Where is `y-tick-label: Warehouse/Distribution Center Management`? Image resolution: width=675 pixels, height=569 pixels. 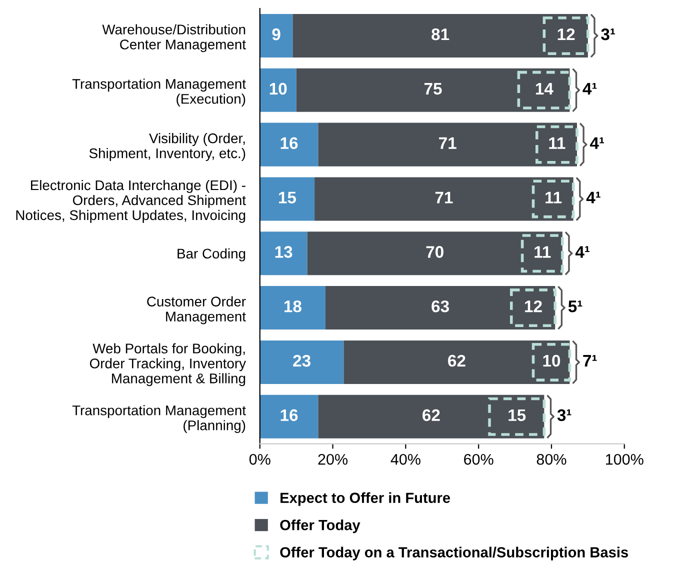
y-tick-label: Warehouse/Distribution Center Management is located at coordinates (174, 38).